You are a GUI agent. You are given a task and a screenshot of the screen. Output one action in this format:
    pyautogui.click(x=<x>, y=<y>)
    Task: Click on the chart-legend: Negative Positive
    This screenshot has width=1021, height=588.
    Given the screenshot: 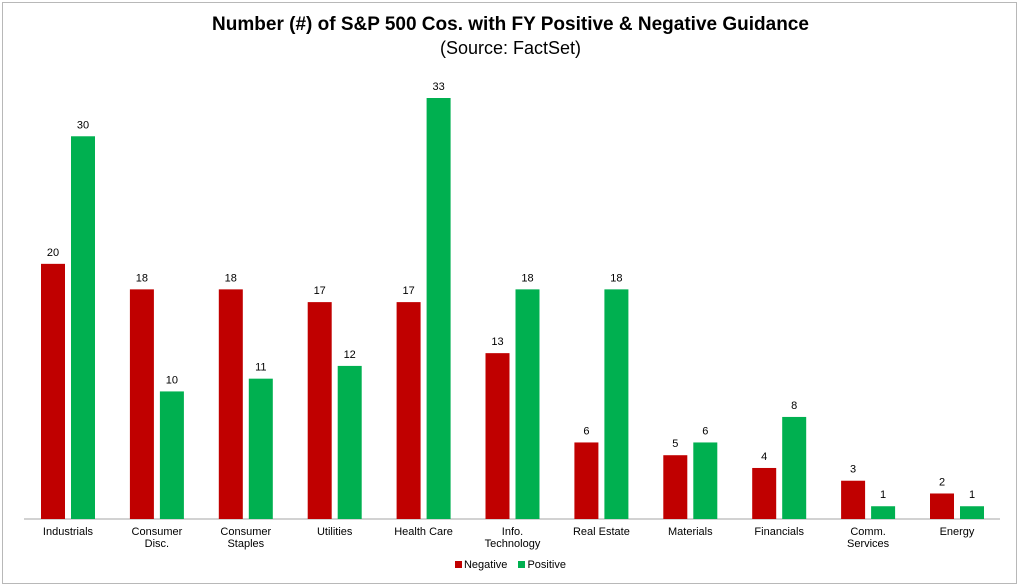 What is the action you would take?
    pyautogui.click(x=510, y=565)
    